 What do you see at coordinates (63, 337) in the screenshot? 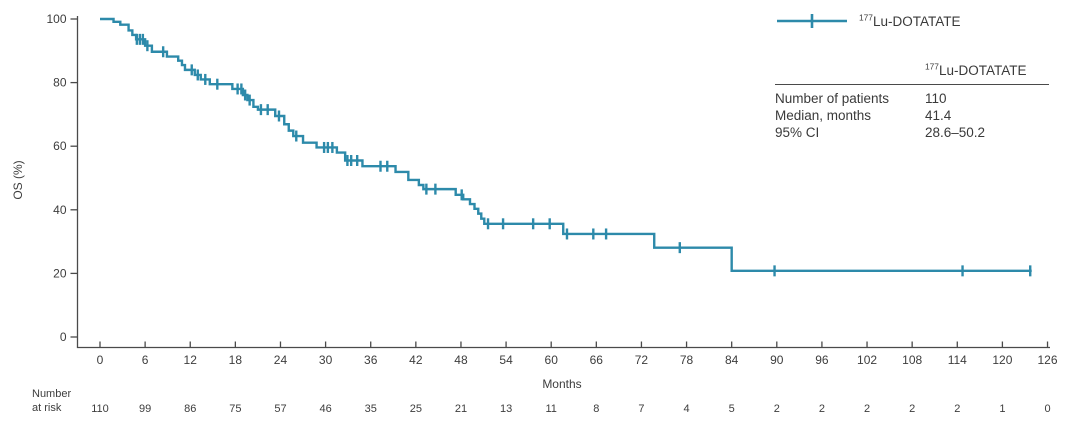
I see `y-axis-tick-label: 0` at bounding box center [63, 337].